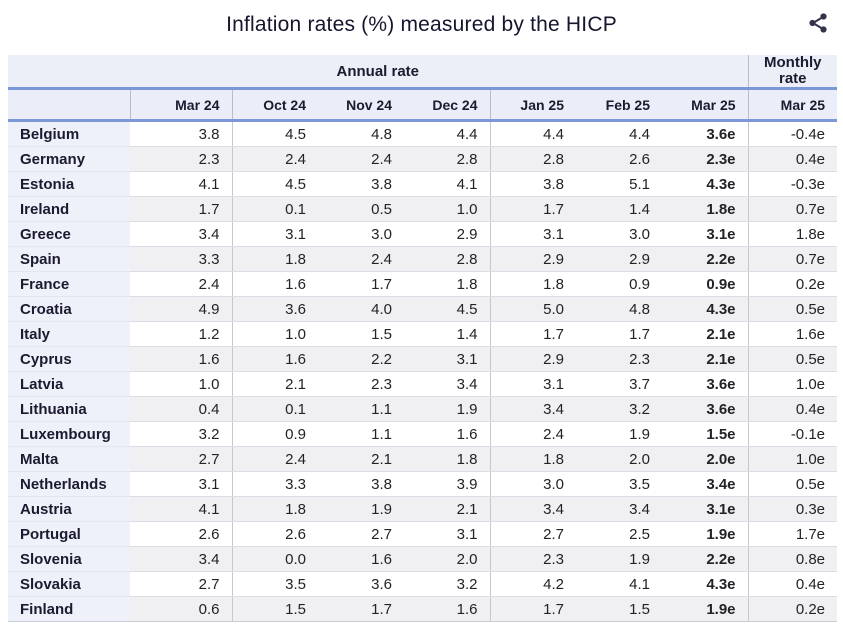 The height and width of the screenshot is (631, 843). I want to click on table-row: Portugal 2.6 2.6 2.7 3.1 2.7 2.5 1.9e 1.7e, so click(423, 534).